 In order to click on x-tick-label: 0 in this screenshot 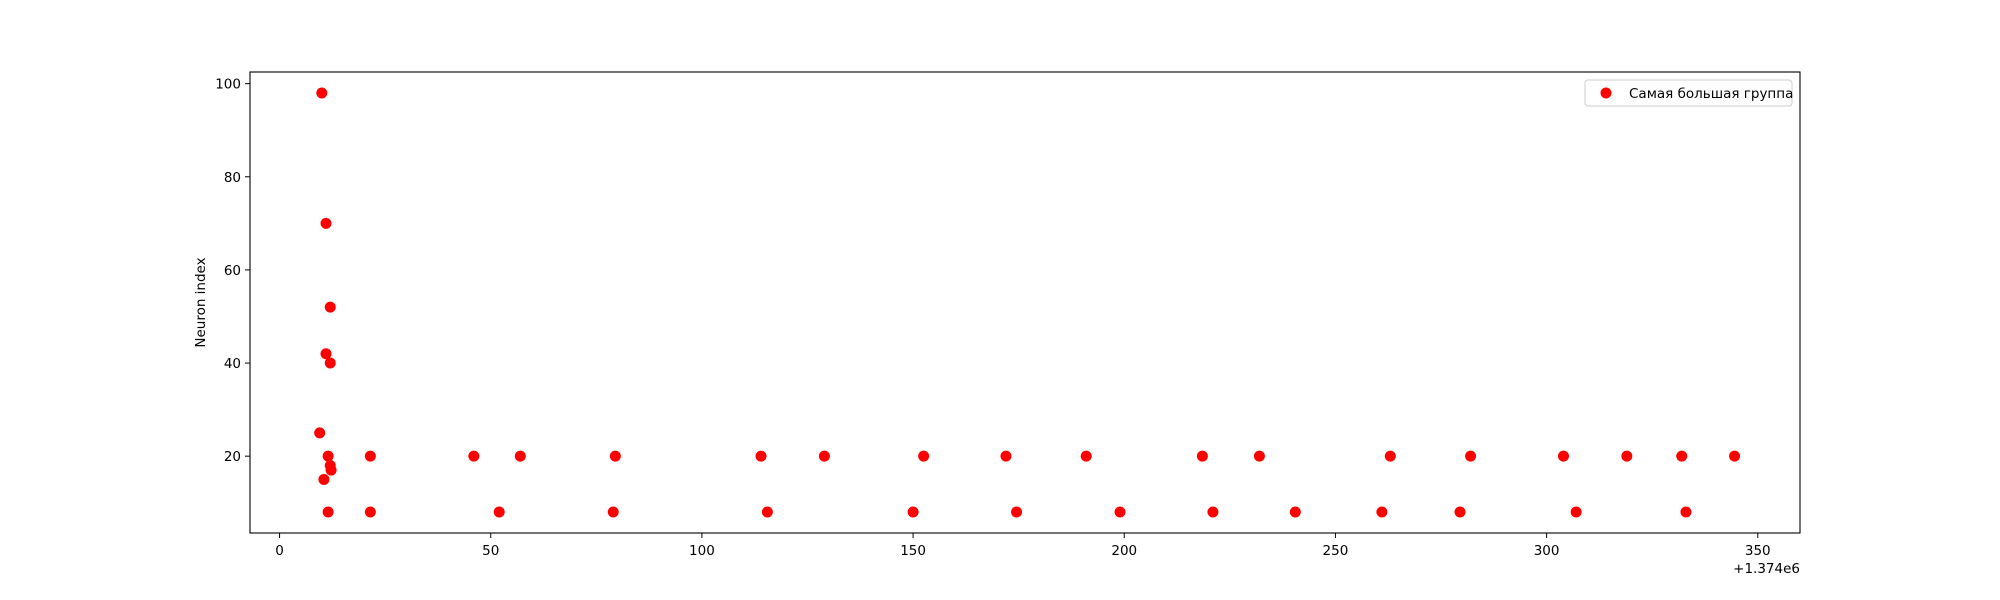, I will do `click(279, 551)`.